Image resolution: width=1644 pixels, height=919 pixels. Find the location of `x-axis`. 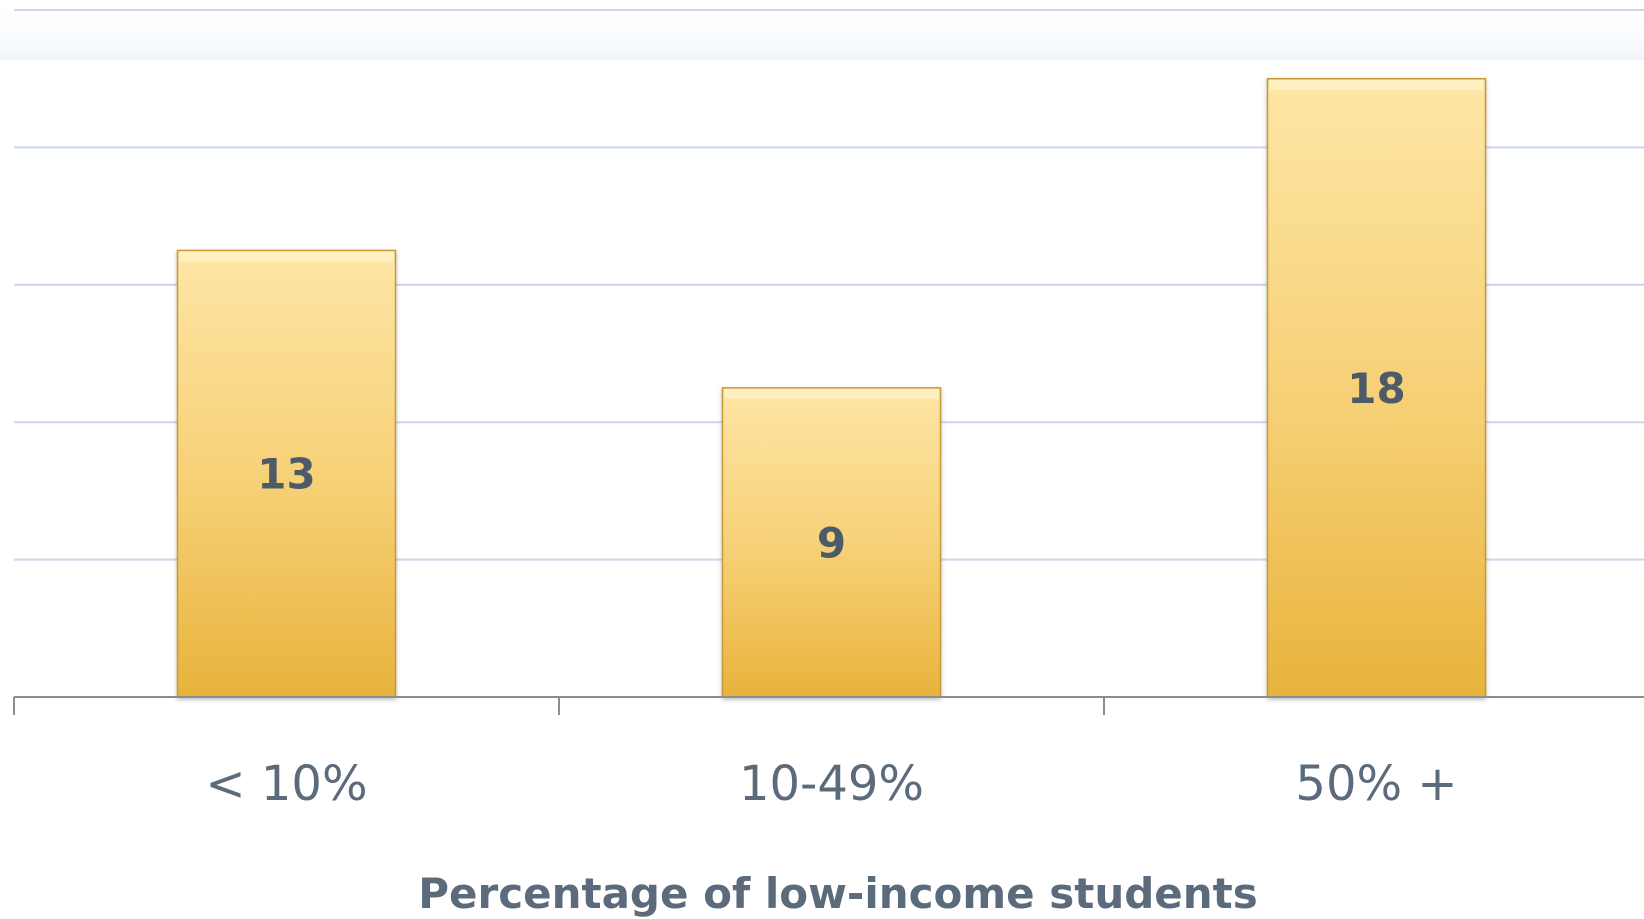

x-axis is located at coordinates (828, 705).